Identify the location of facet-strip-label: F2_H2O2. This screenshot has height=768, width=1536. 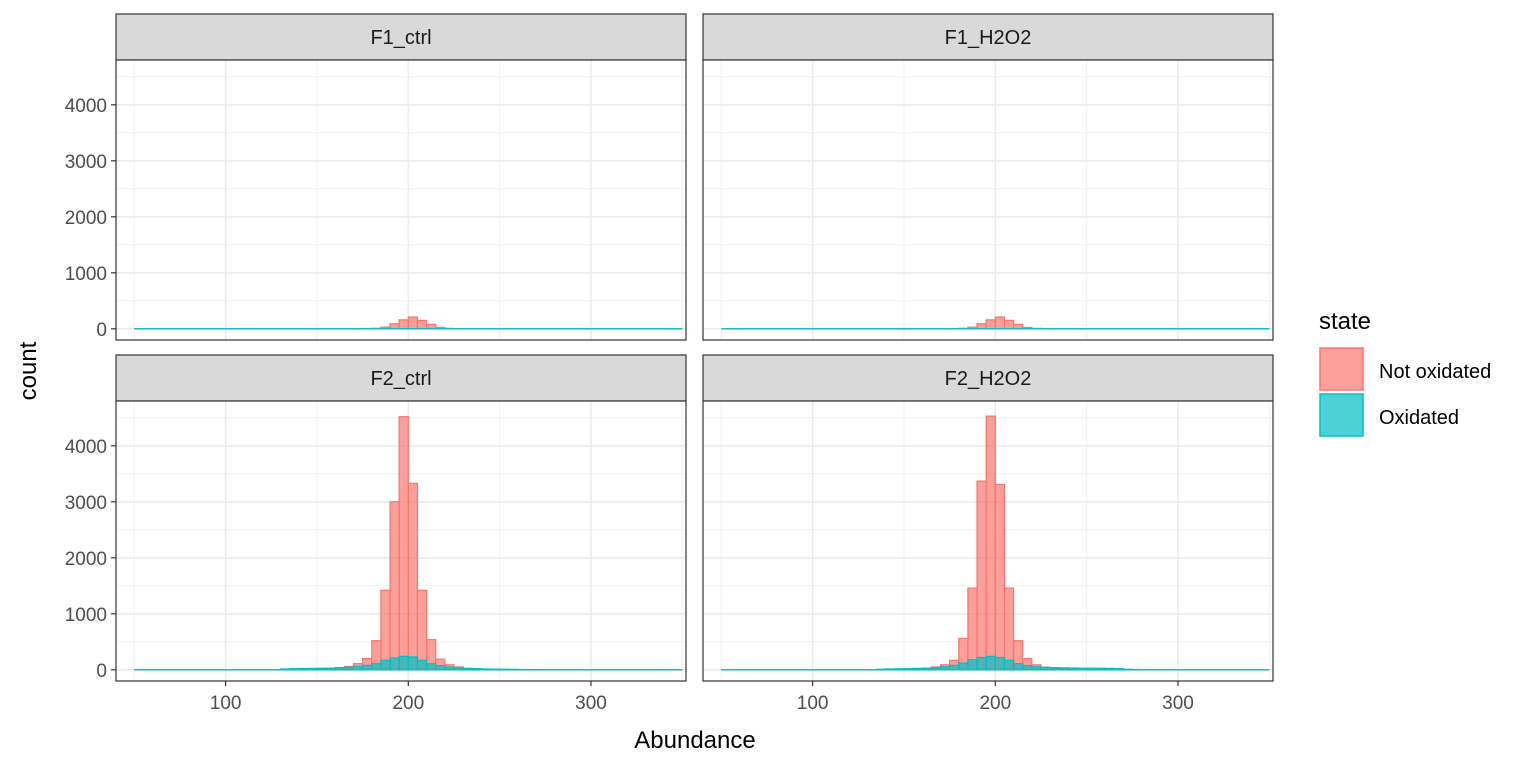
(988, 379).